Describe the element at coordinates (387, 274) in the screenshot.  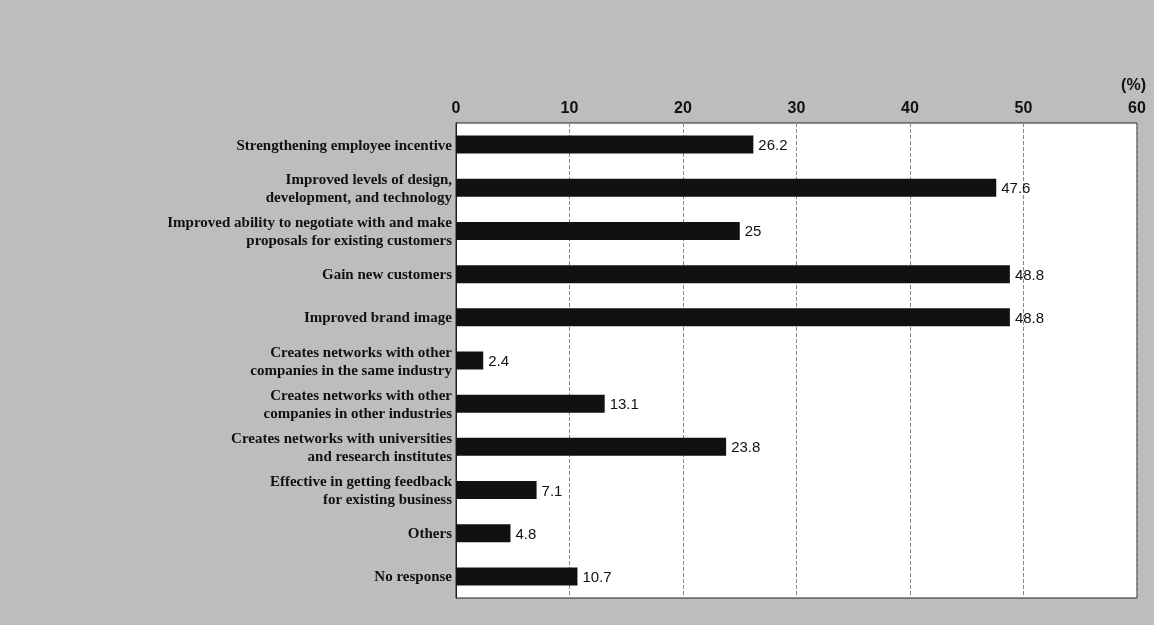
I see `y-tick-label: Gain new customers` at that location.